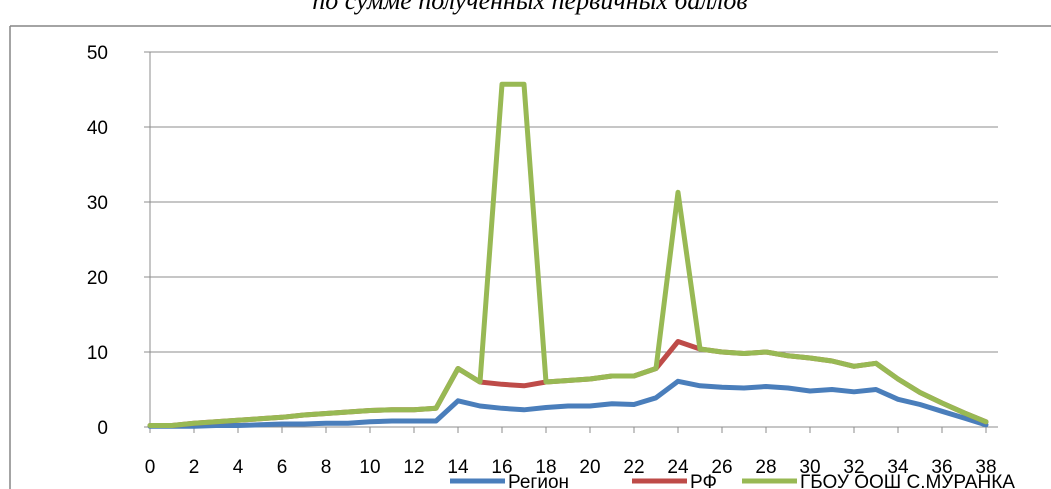 The height and width of the screenshot is (489, 1051). Describe the element at coordinates (721, 467) in the screenshot. I see `x-tick-label: 26` at that location.